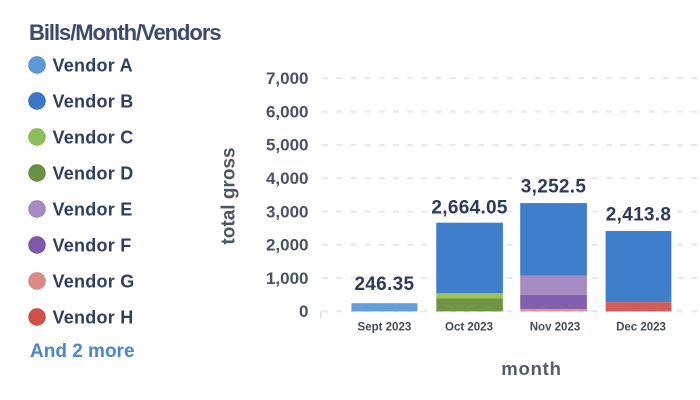 This screenshot has height=400, width=700. I want to click on svg-text: And 2 more, so click(82, 351).